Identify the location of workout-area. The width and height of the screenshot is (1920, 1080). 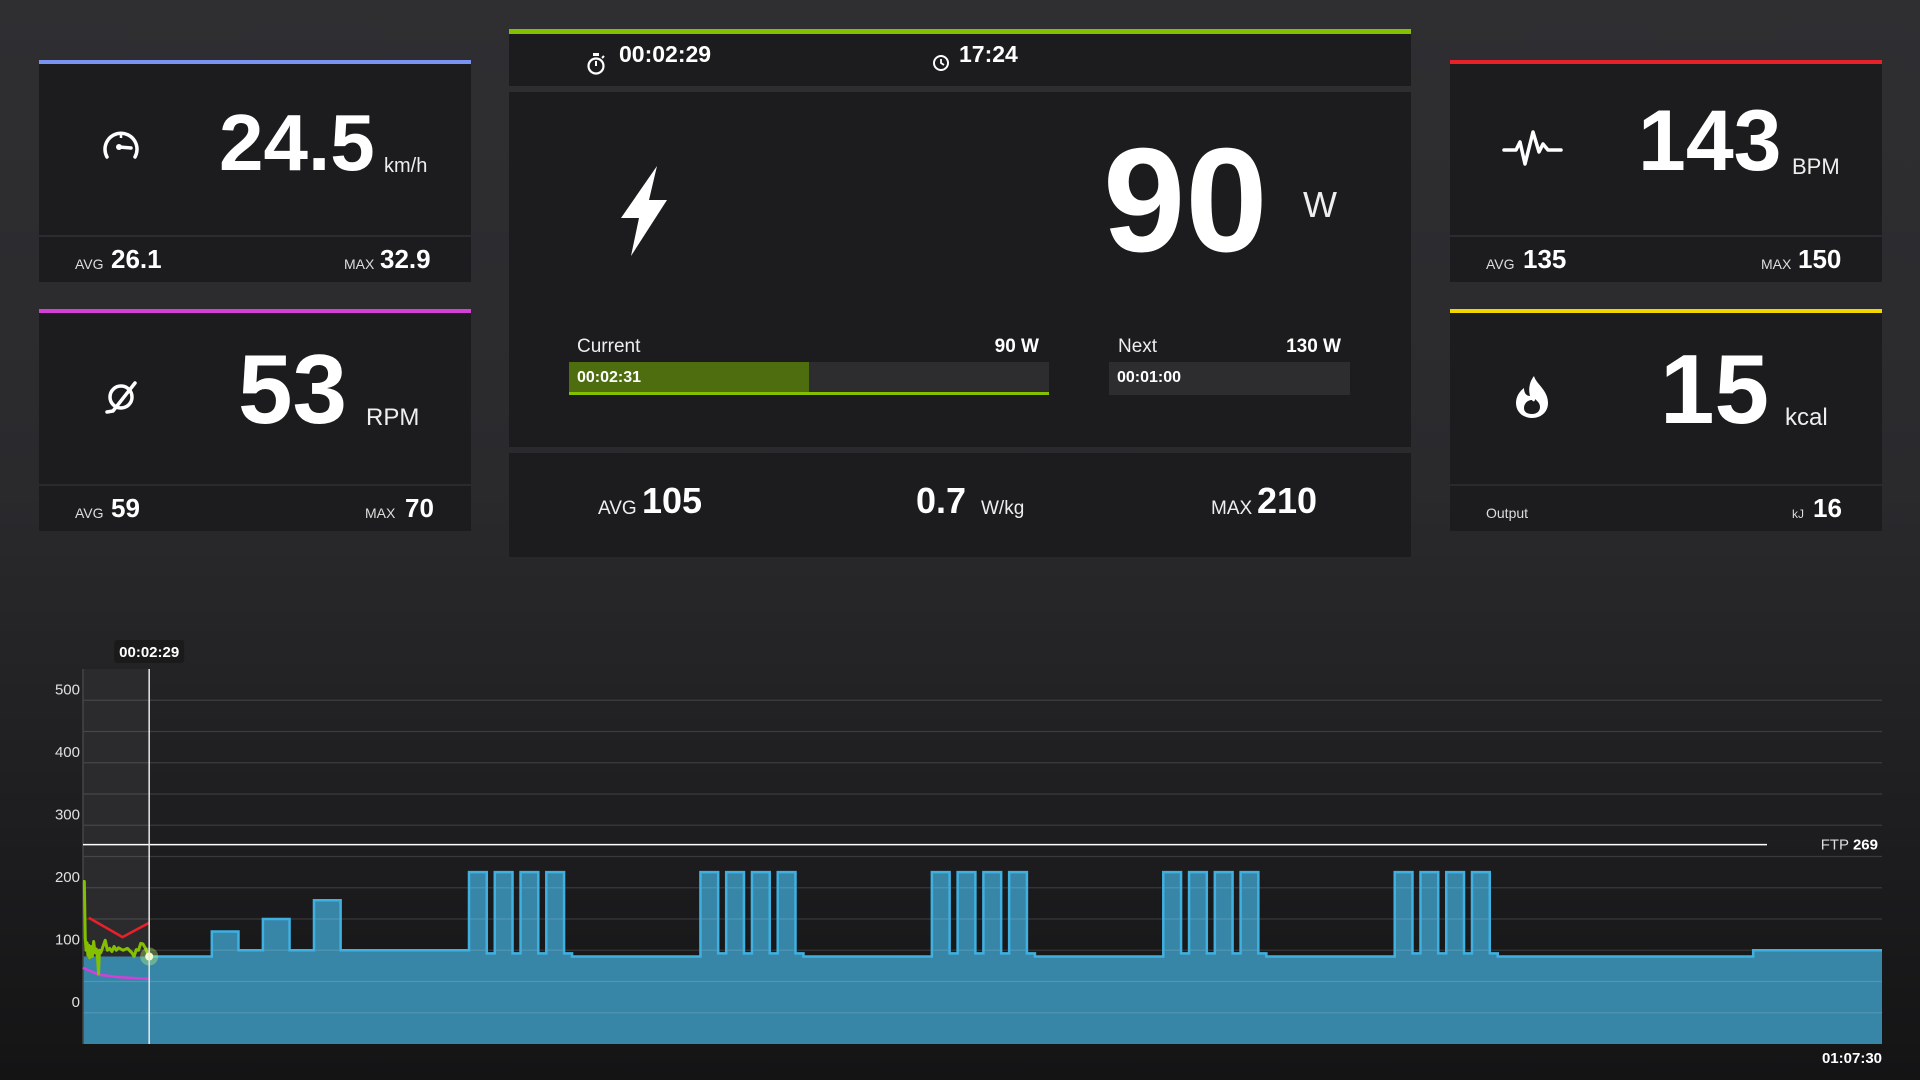
(982, 958).